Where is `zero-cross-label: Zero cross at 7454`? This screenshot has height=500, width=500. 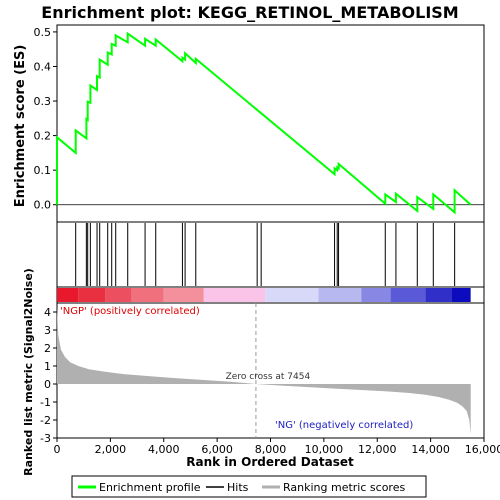 zero-cross-label: Zero cross at 7454 is located at coordinates (268, 377).